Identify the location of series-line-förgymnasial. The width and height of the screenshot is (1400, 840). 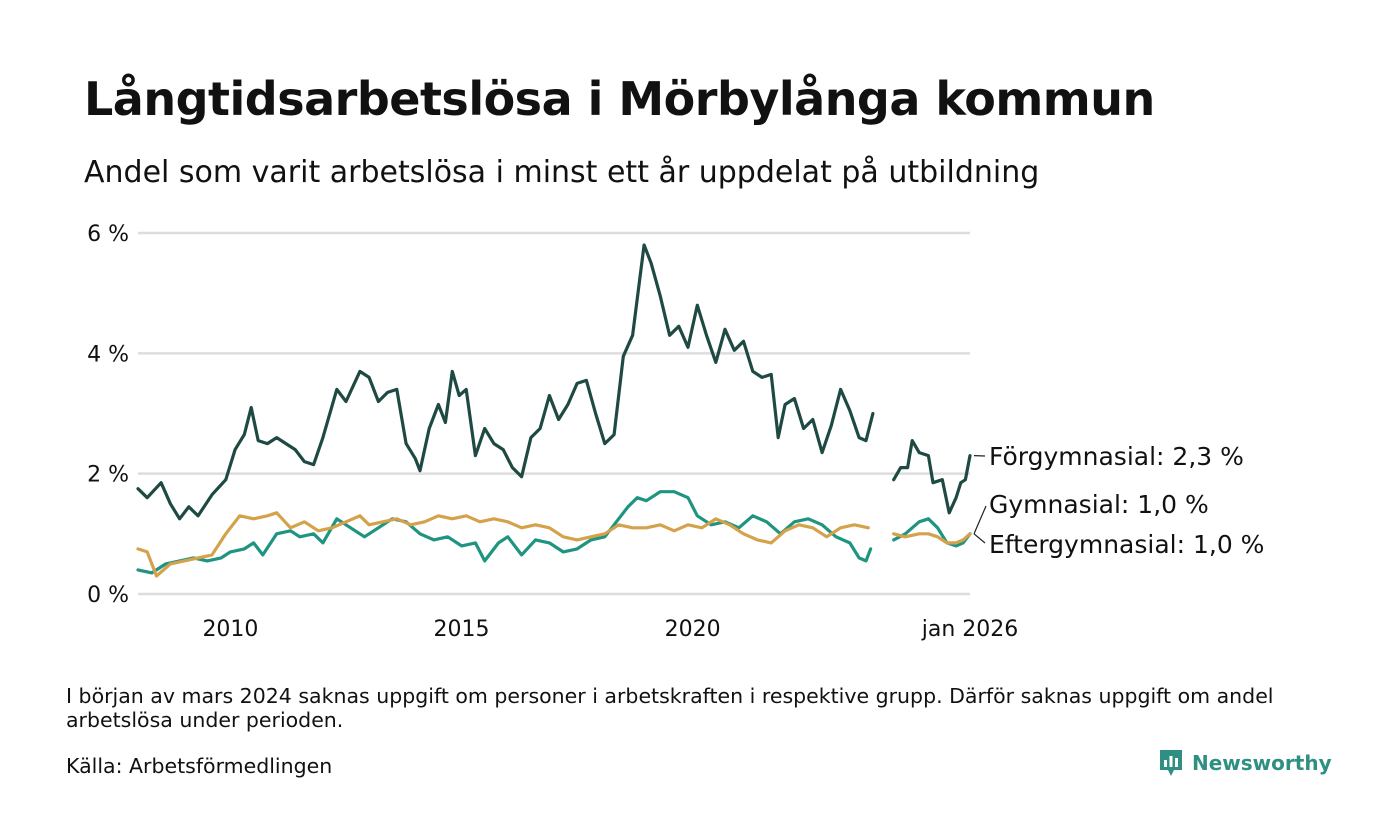
(932, 477).